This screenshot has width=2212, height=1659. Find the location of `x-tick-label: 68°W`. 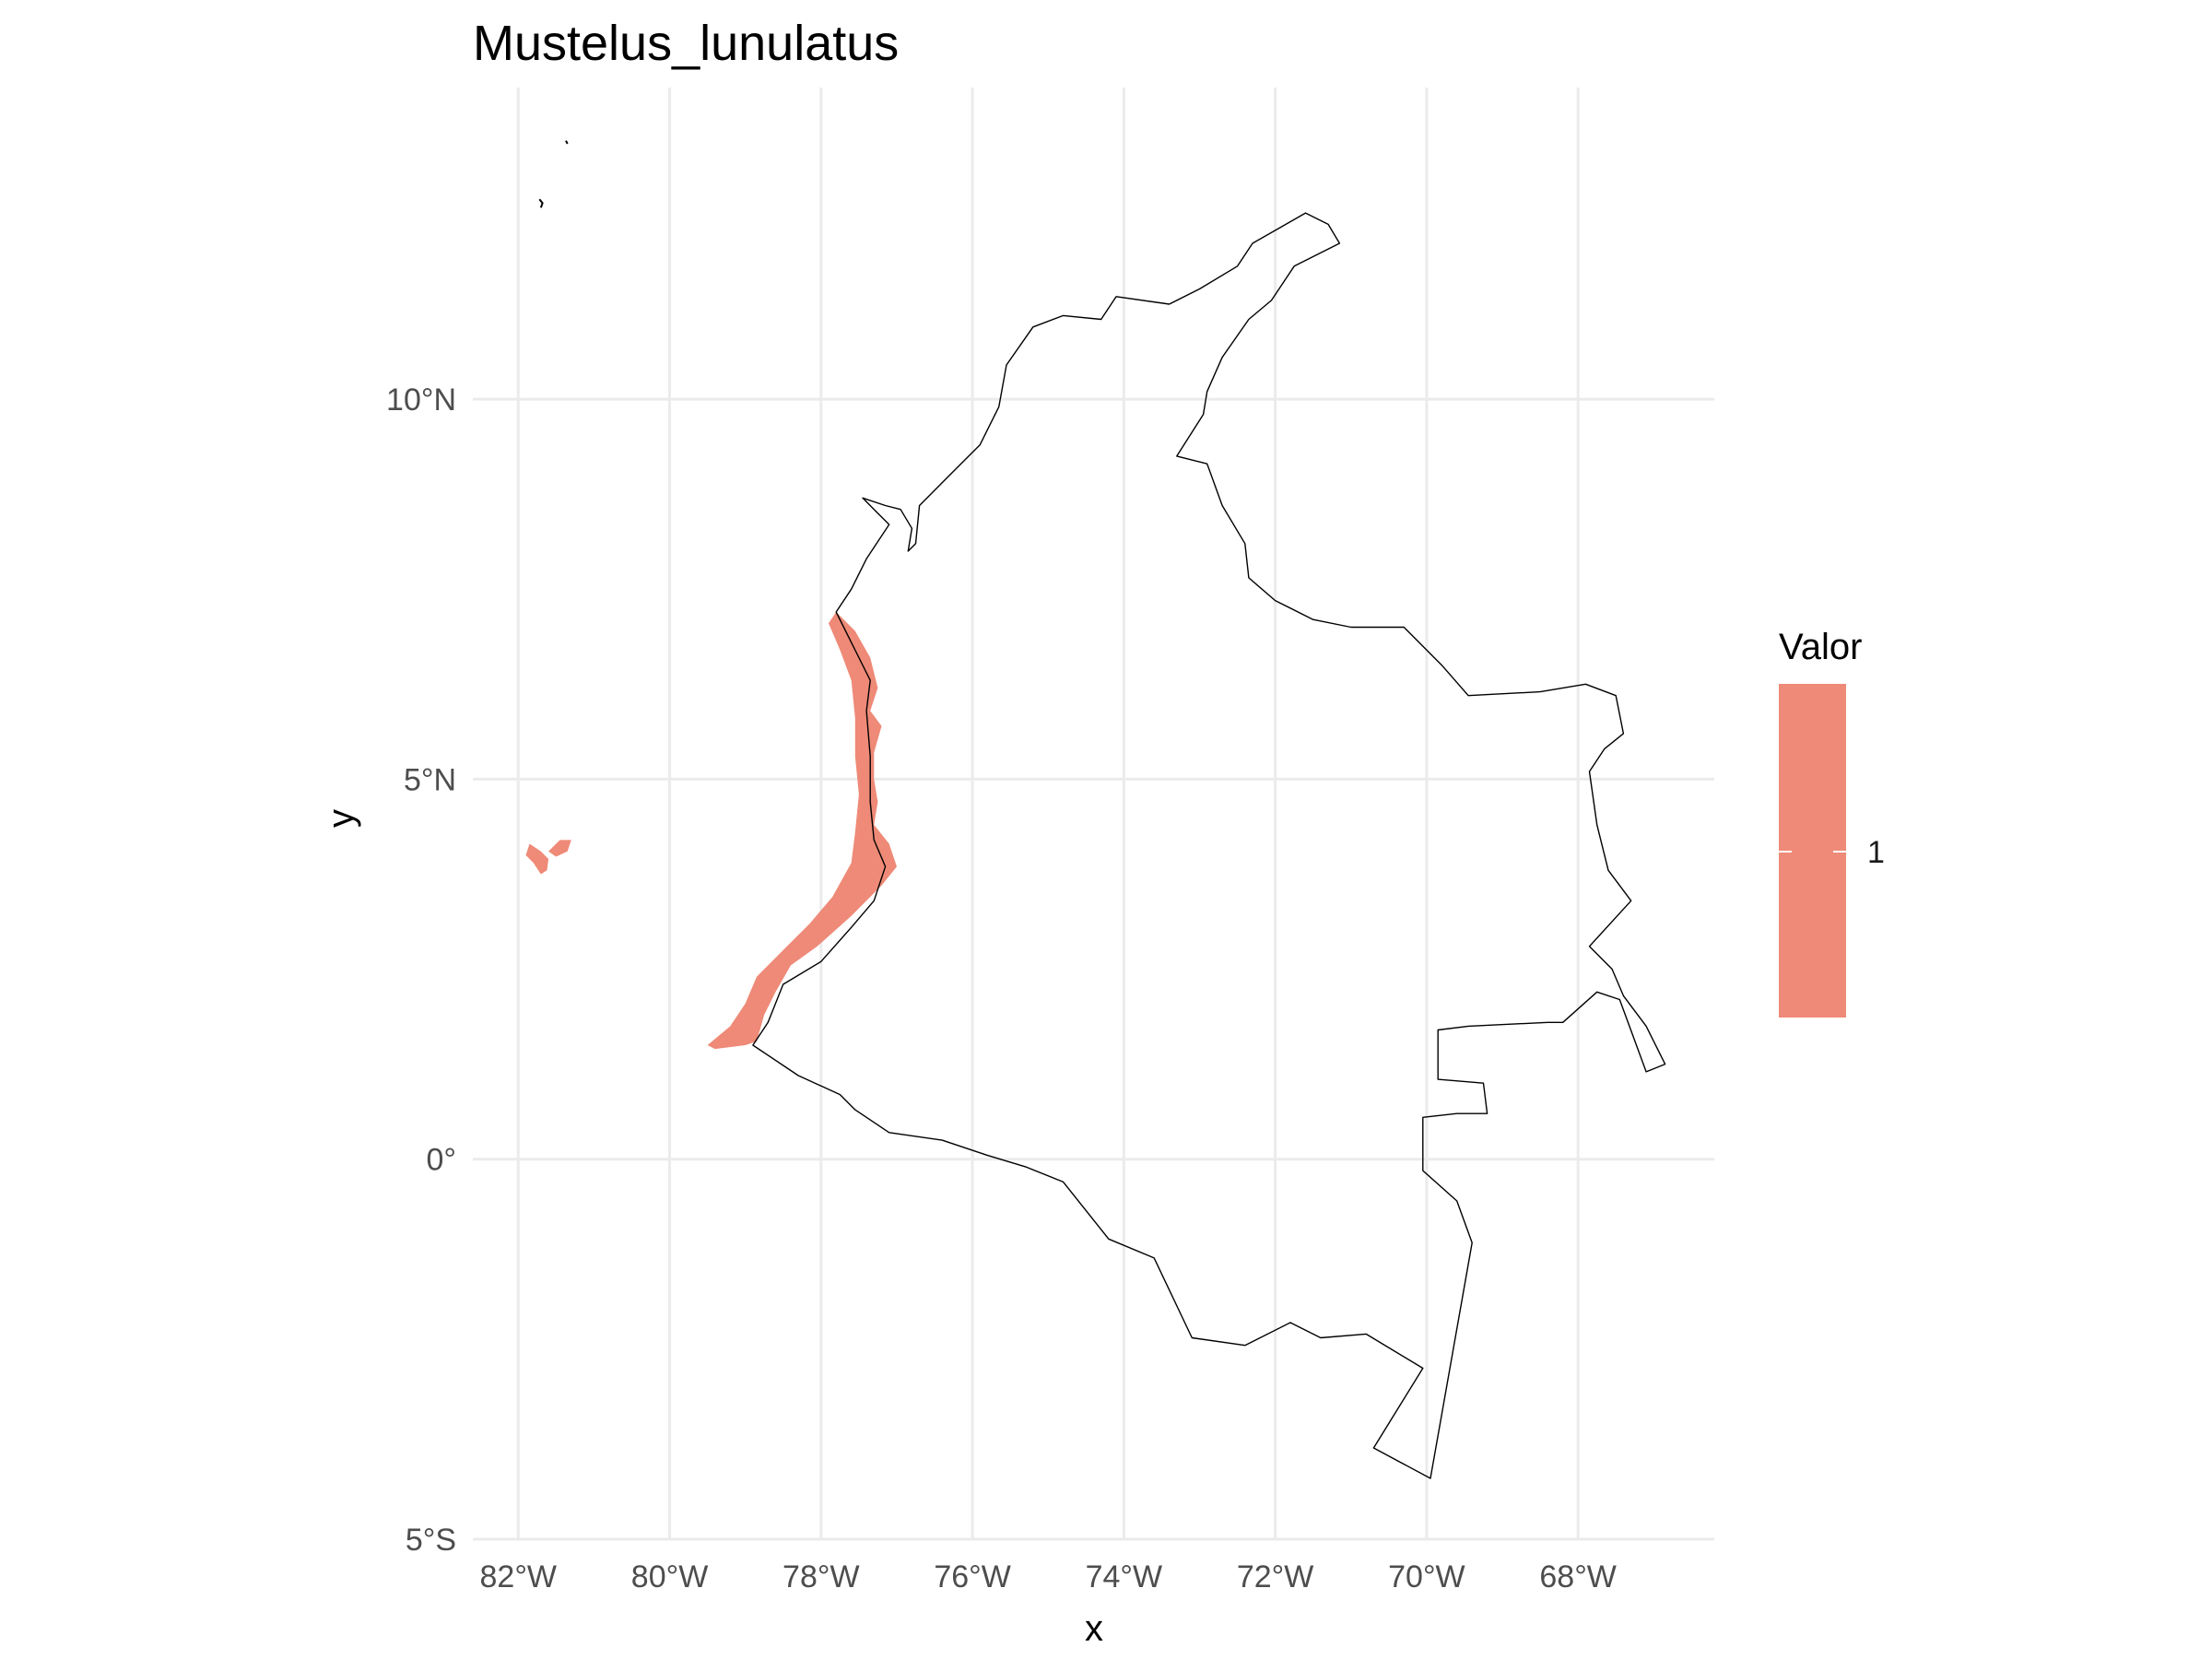

x-tick-label: 68°W is located at coordinates (1578, 1576).